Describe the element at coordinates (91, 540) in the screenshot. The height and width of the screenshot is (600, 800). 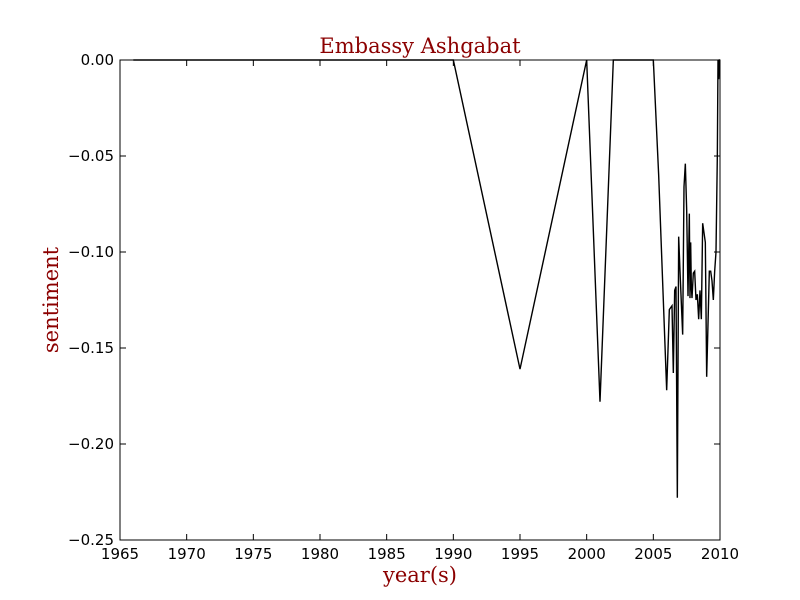
I see `y-tick-label: −0.25` at that location.